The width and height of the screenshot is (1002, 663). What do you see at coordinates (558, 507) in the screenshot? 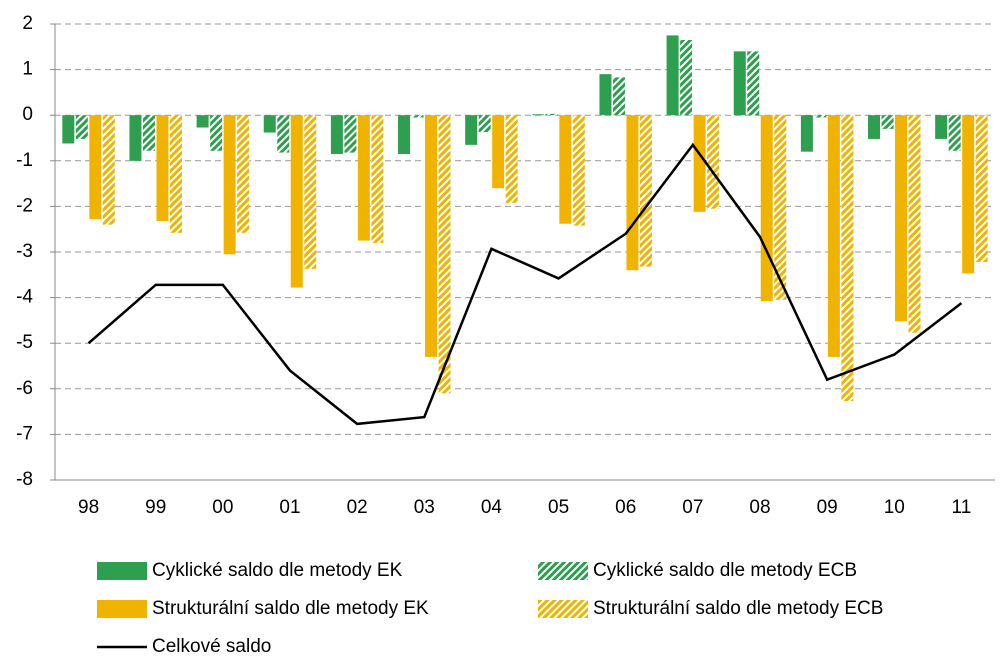
I see `x-tick-label: 05` at bounding box center [558, 507].